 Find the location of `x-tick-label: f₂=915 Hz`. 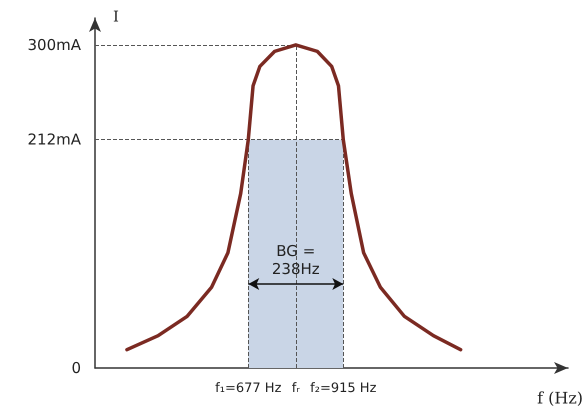

x-tick-label: f₂=915 Hz is located at coordinates (343, 388).